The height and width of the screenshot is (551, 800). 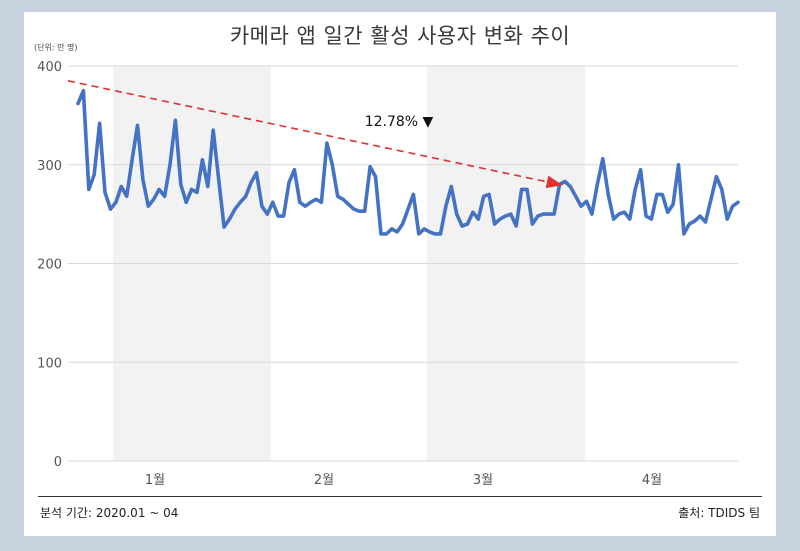 I want to click on y-tick-label: 100, so click(x=49, y=363).